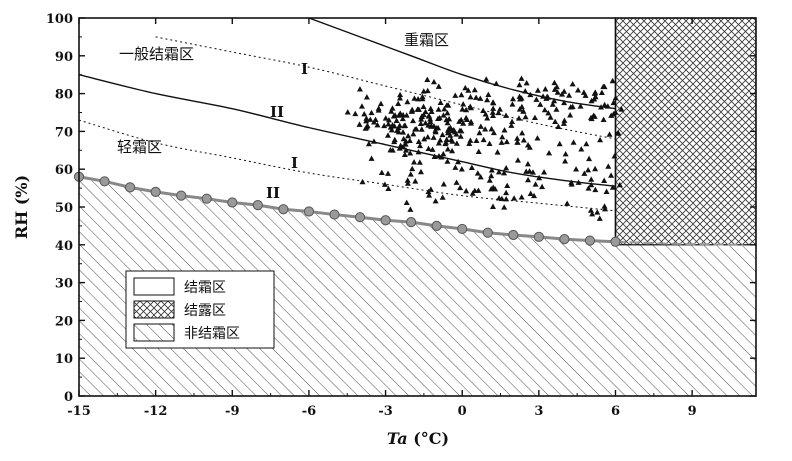 This screenshot has width=792, height=461. Describe the element at coordinates (139, 147) in the screenshot. I see `light-frost-label: 轻霜区` at that location.